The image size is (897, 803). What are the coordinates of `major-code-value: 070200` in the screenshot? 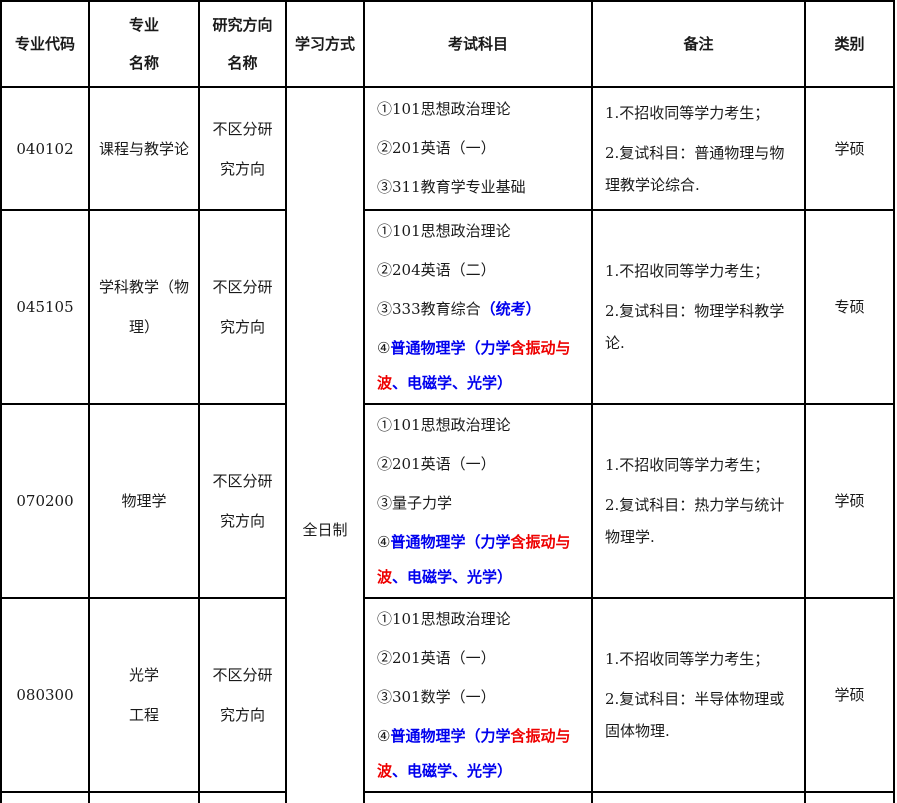 It's located at (45, 501).